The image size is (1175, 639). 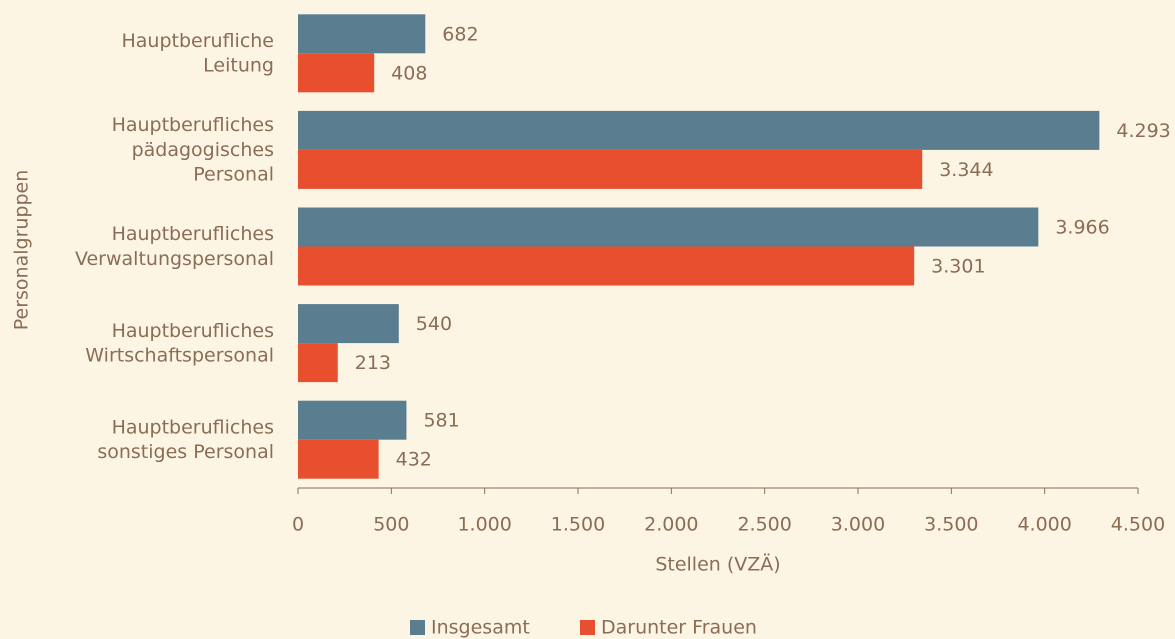 What do you see at coordinates (22, 250) in the screenshot?
I see `y-axis-title: Personalgruppen` at bounding box center [22, 250].